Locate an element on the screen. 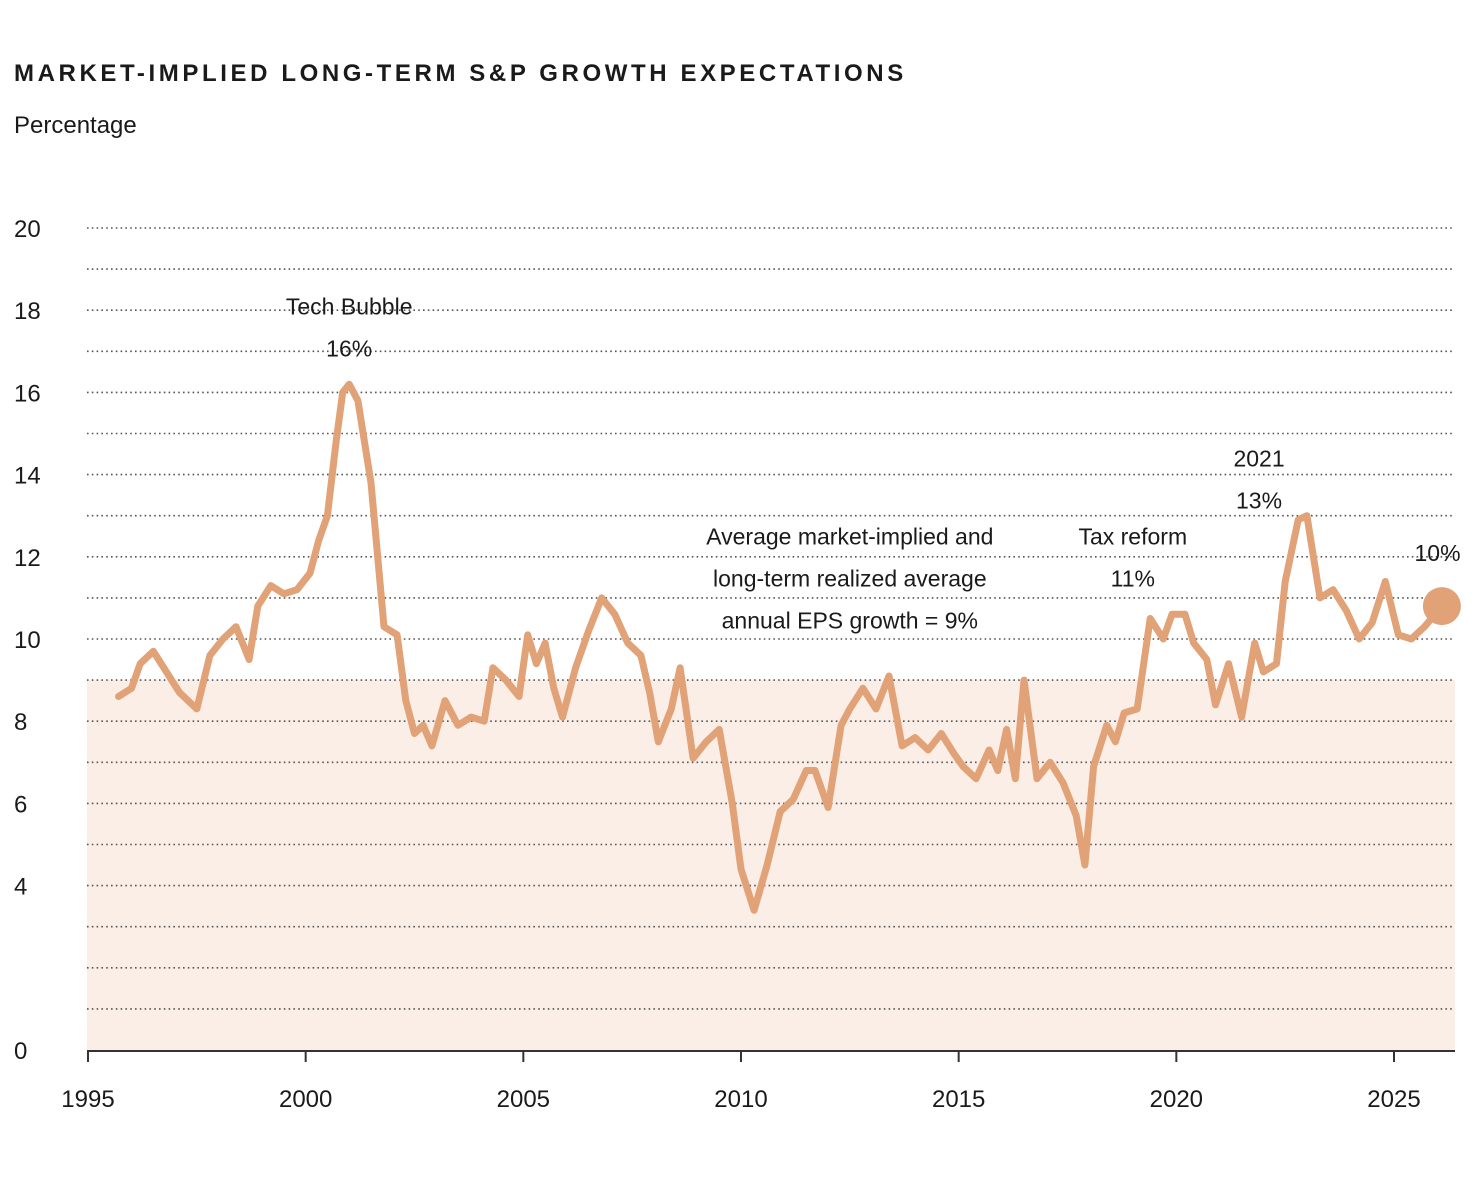 The width and height of the screenshot is (1476, 1179). annotation-text: 2021 is located at coordinates (1258, 458).